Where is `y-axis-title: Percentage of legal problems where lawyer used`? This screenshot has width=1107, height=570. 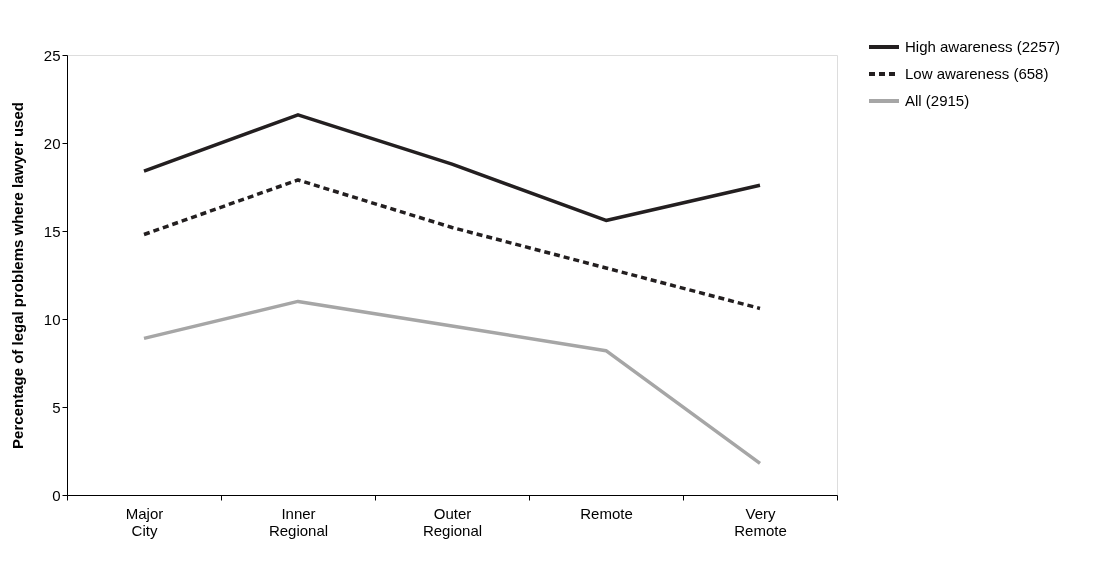 y-axis-title: Percentage of legal problems where lawyer used is located at coordinates (17, 275).